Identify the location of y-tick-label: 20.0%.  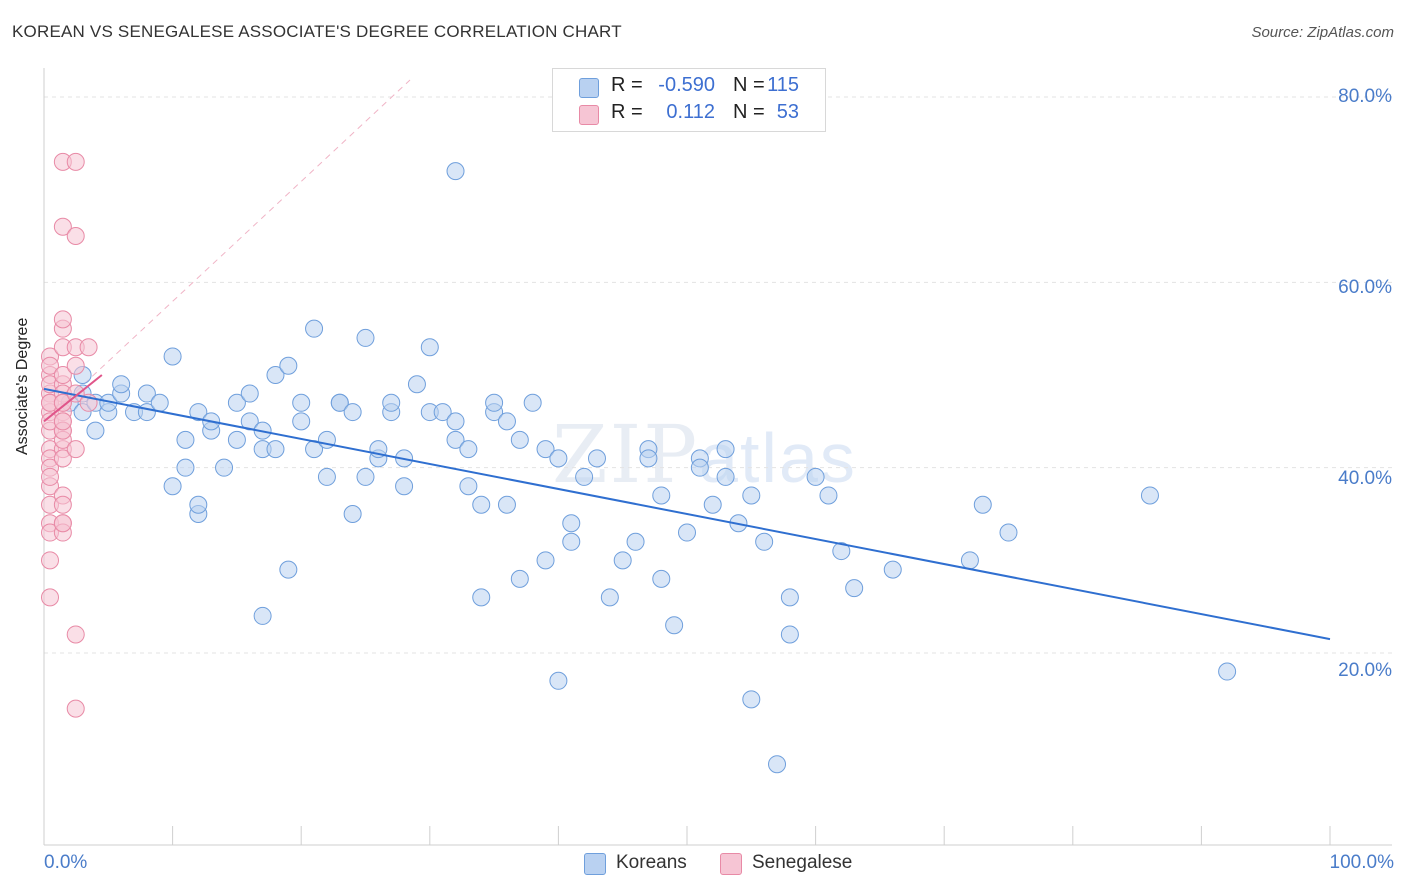
(1365, 670).